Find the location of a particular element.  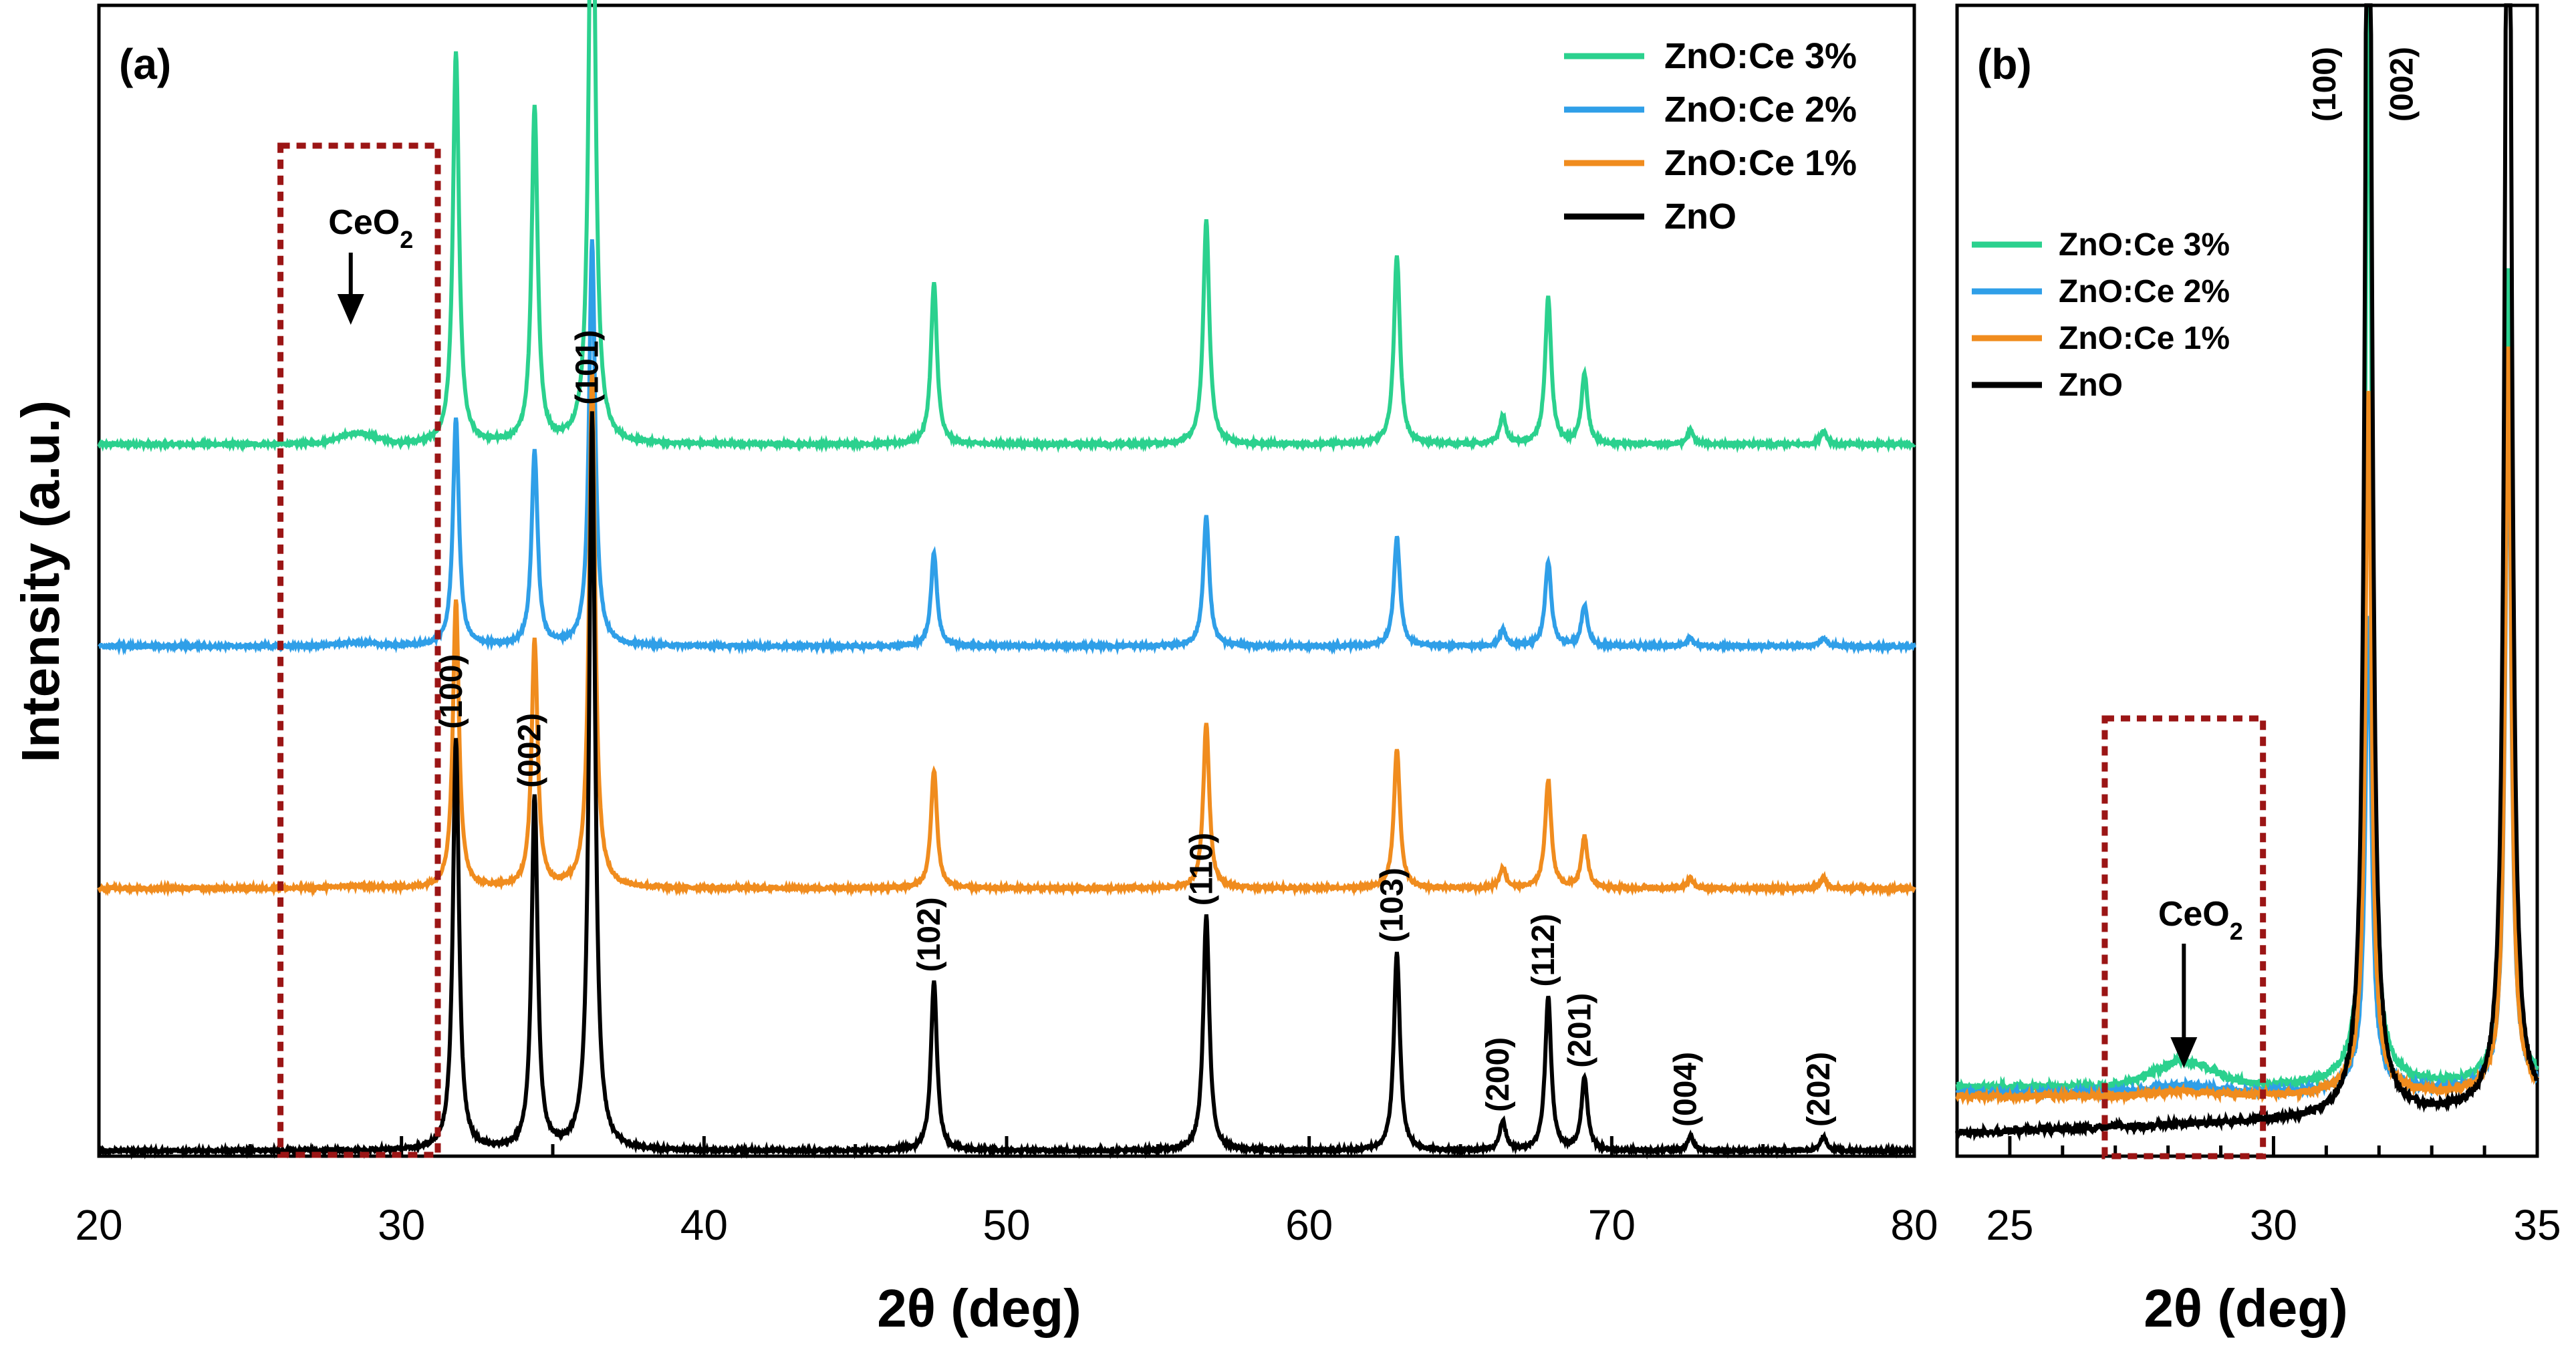

peak-label-b-002: (002) is located at coordinates (2402, 84).